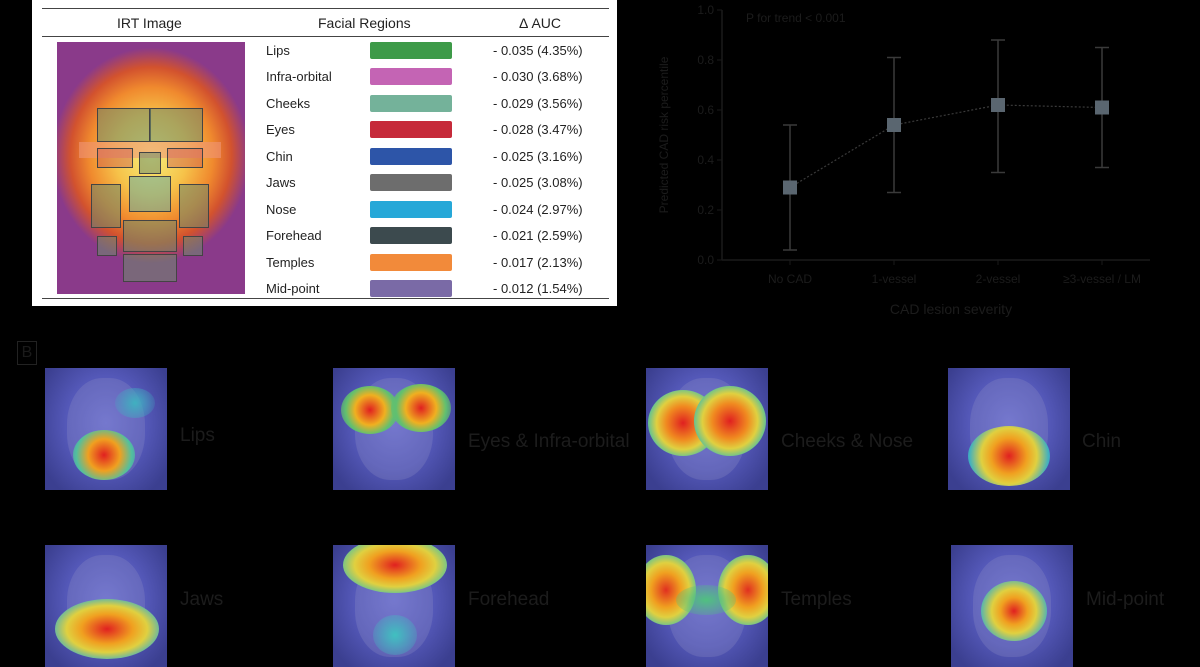 Image resolution: width=1200 pixels, height=667 pixels. What do you see at coordinates (538, 103) in the screenshot?
I see `region-delta-auc: - 0.029 (3.56%)` at bounding box center [538, 103].